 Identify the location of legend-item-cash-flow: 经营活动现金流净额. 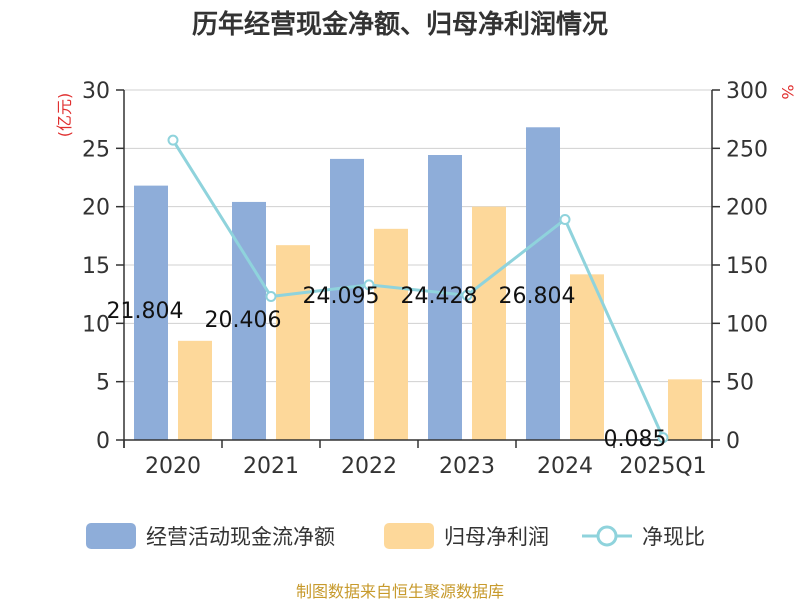
(210, 536).